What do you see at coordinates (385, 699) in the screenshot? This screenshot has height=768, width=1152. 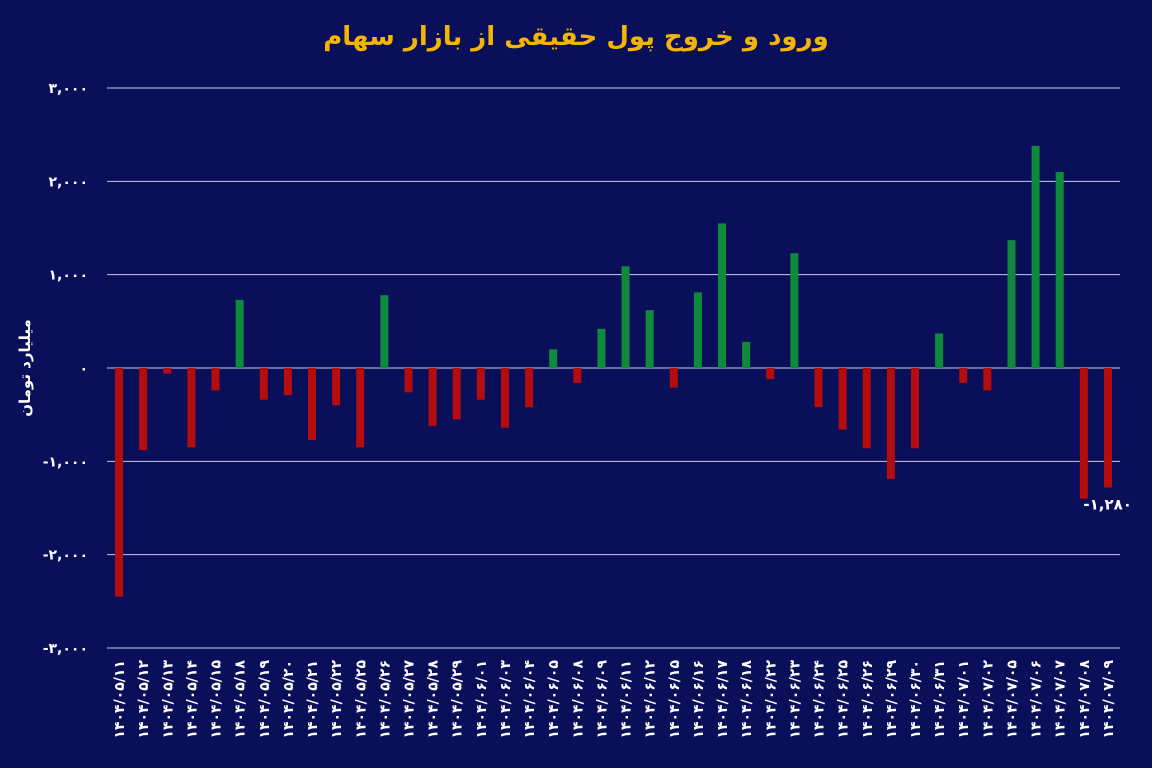 I see `x-tick-label: ۱۴۰۴/۰۵/۲۶` at bounding box center [385, 699].